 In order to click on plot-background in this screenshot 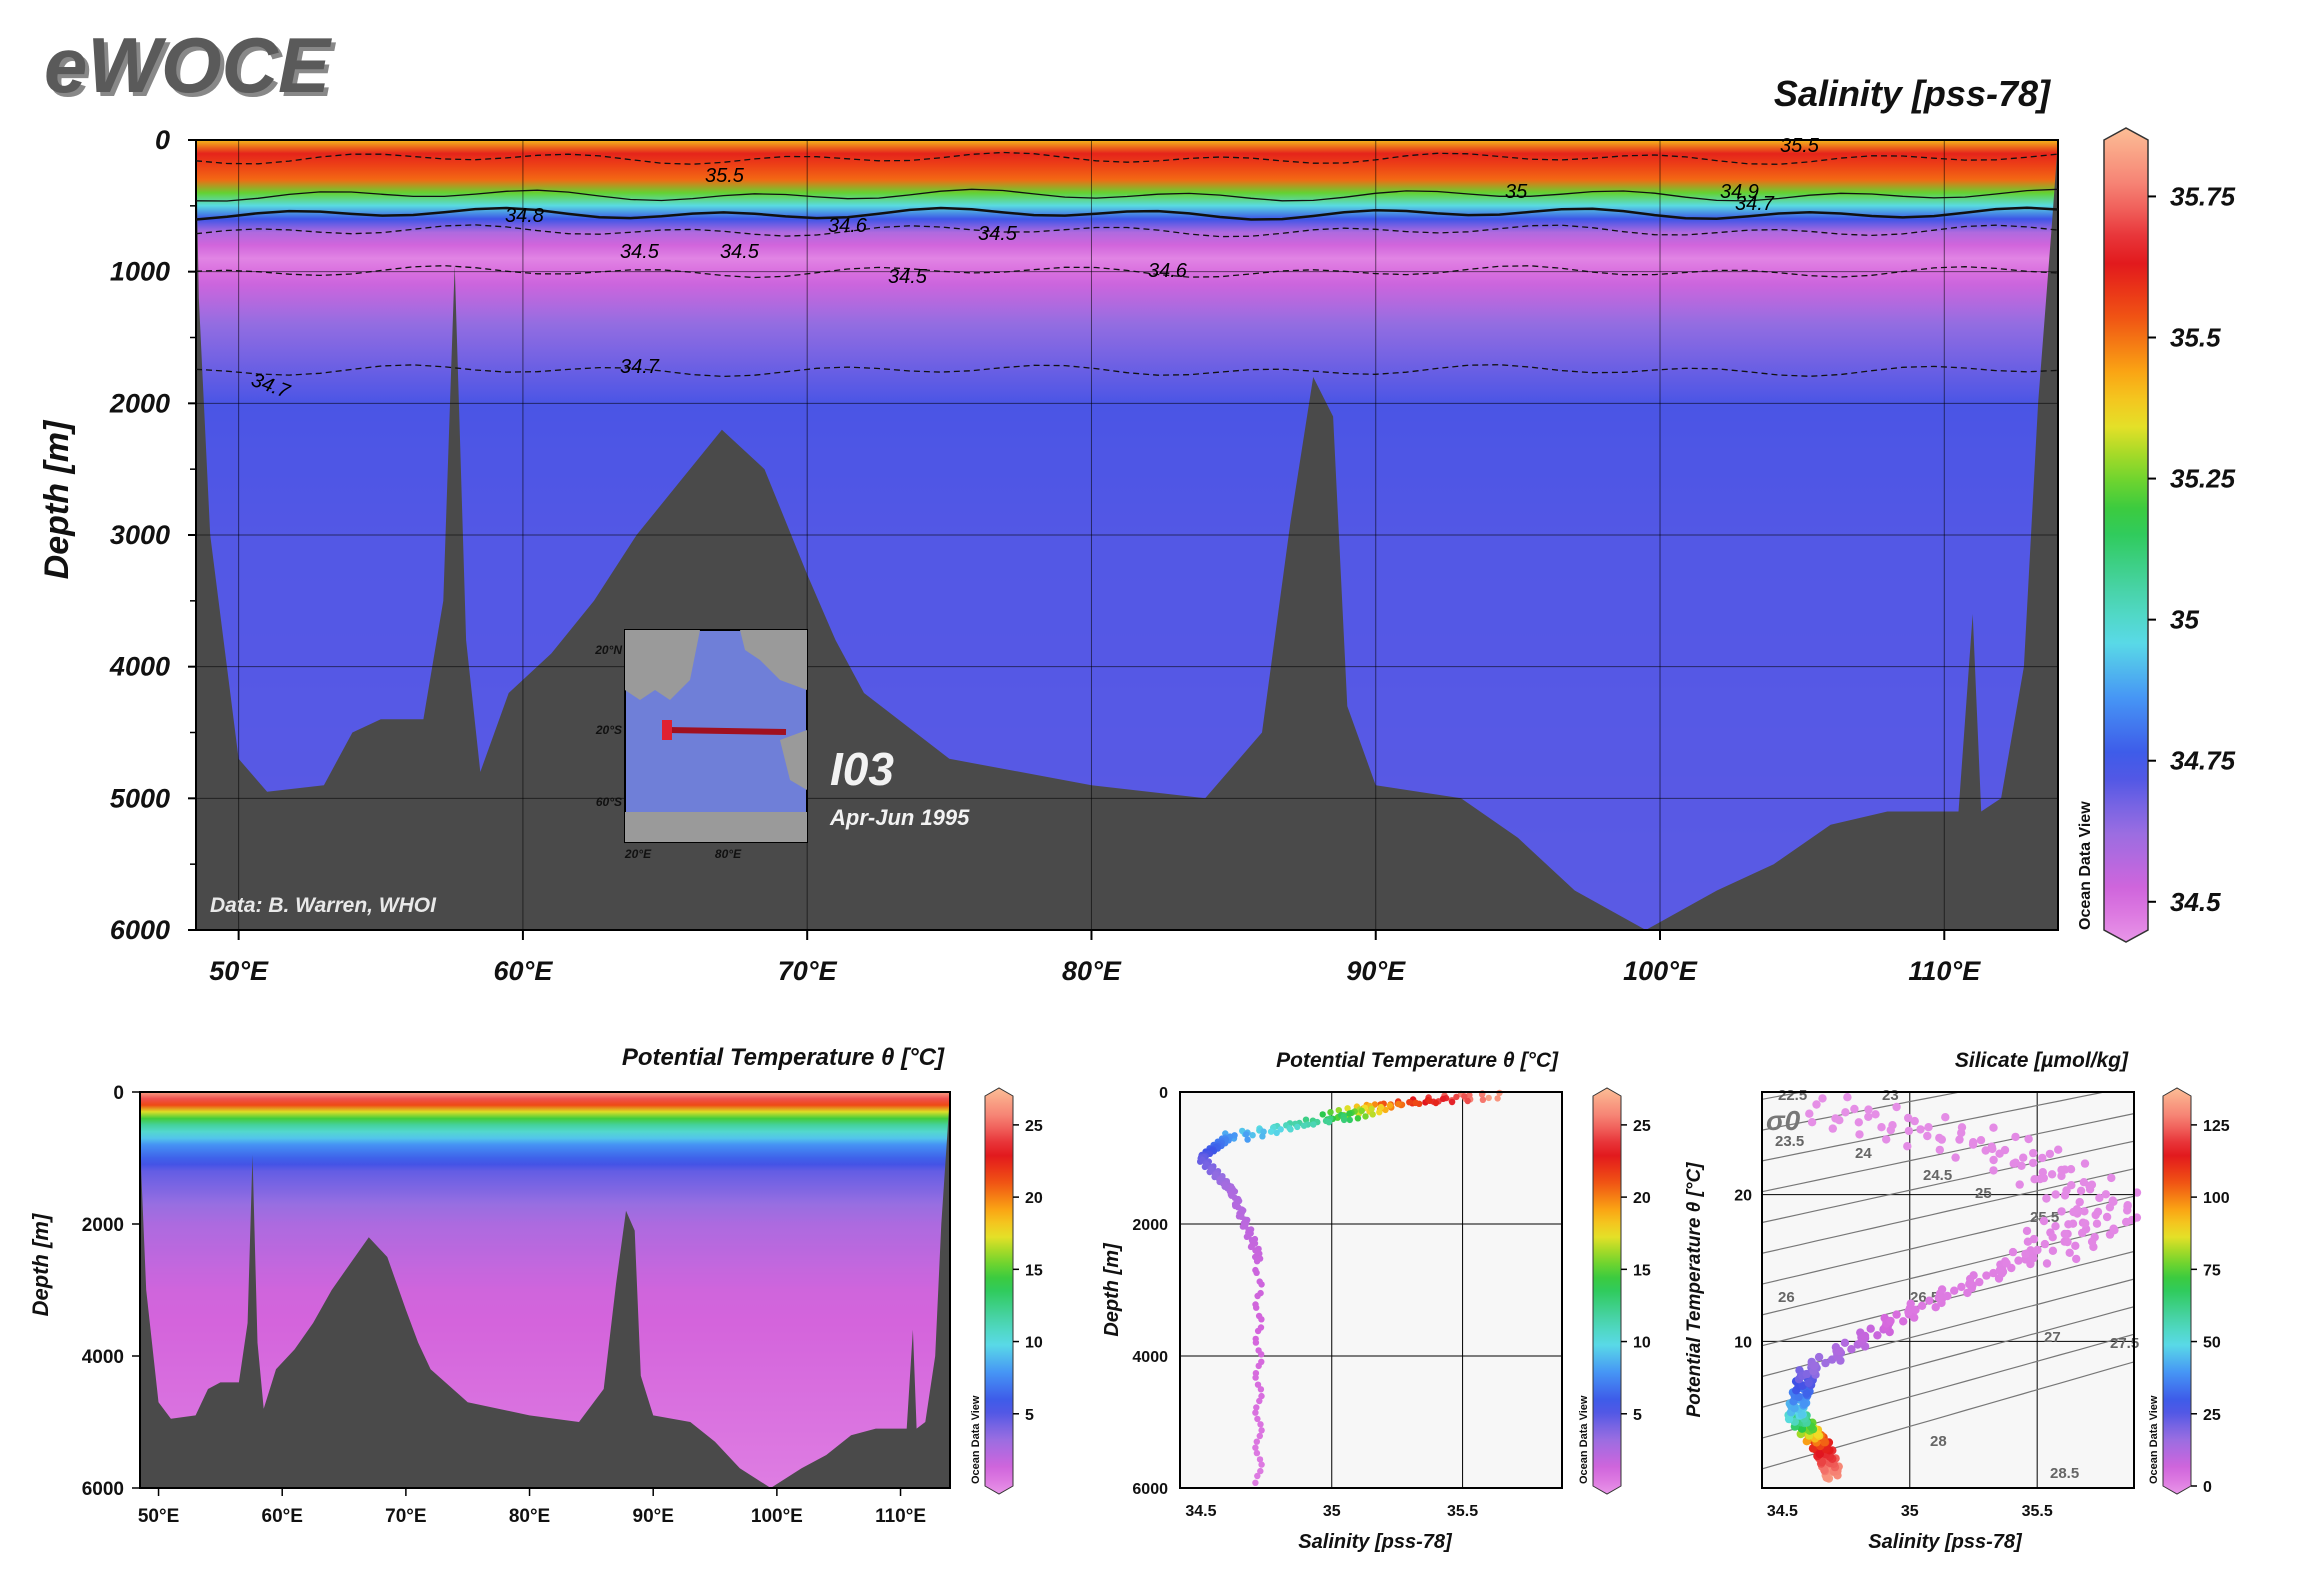, I will do `click(1371, 1290)`.